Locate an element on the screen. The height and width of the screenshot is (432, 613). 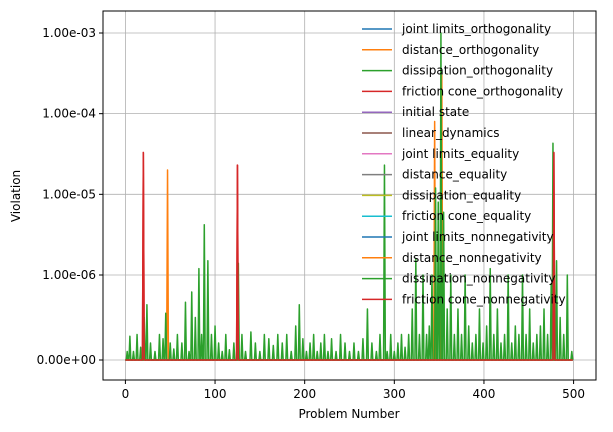
y-axis-ticks: 0.00e+00 1.00e-06 1.00e-05 1.00e-04 1.00e-03 is located at coordinates (70, 196).